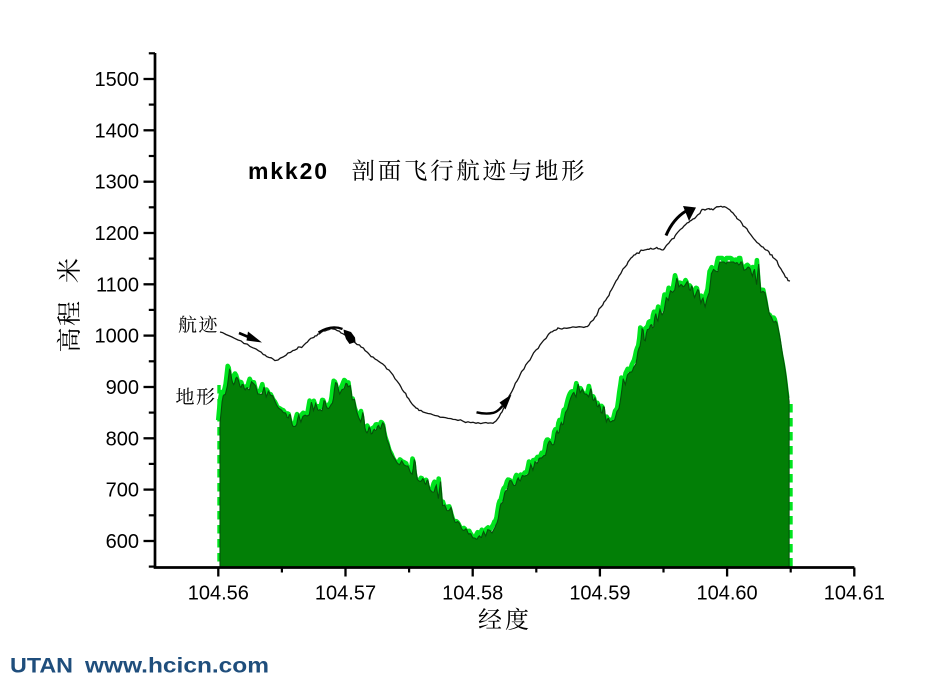 The height and width of the screenshot is (688, 939). Describe the element at coordinates (117, 285) in the screenshot. I see `svg-text: 1100` at that location.